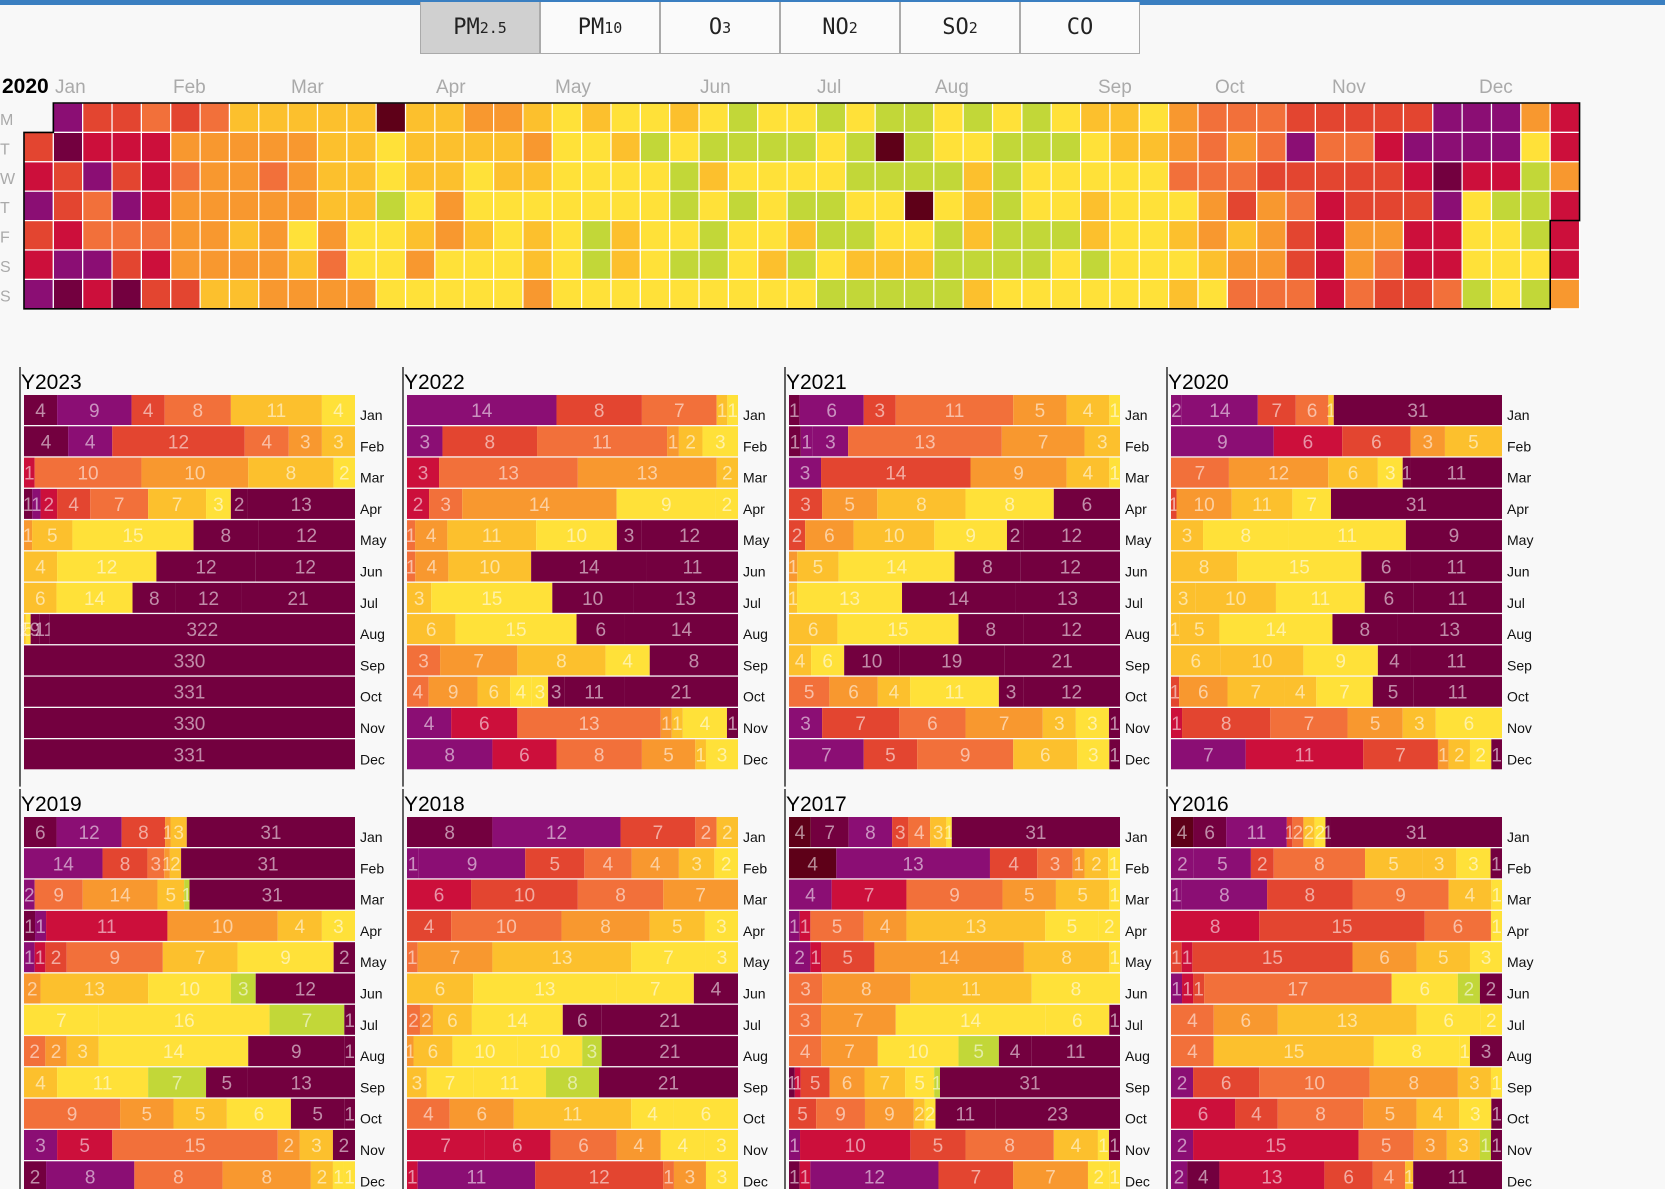 The image size is (1665, 1189). What do you see at coordinates (189, 87) in the screenshot?
I see `heatmap-month-label: Feb` at bounding box center [189, 87].